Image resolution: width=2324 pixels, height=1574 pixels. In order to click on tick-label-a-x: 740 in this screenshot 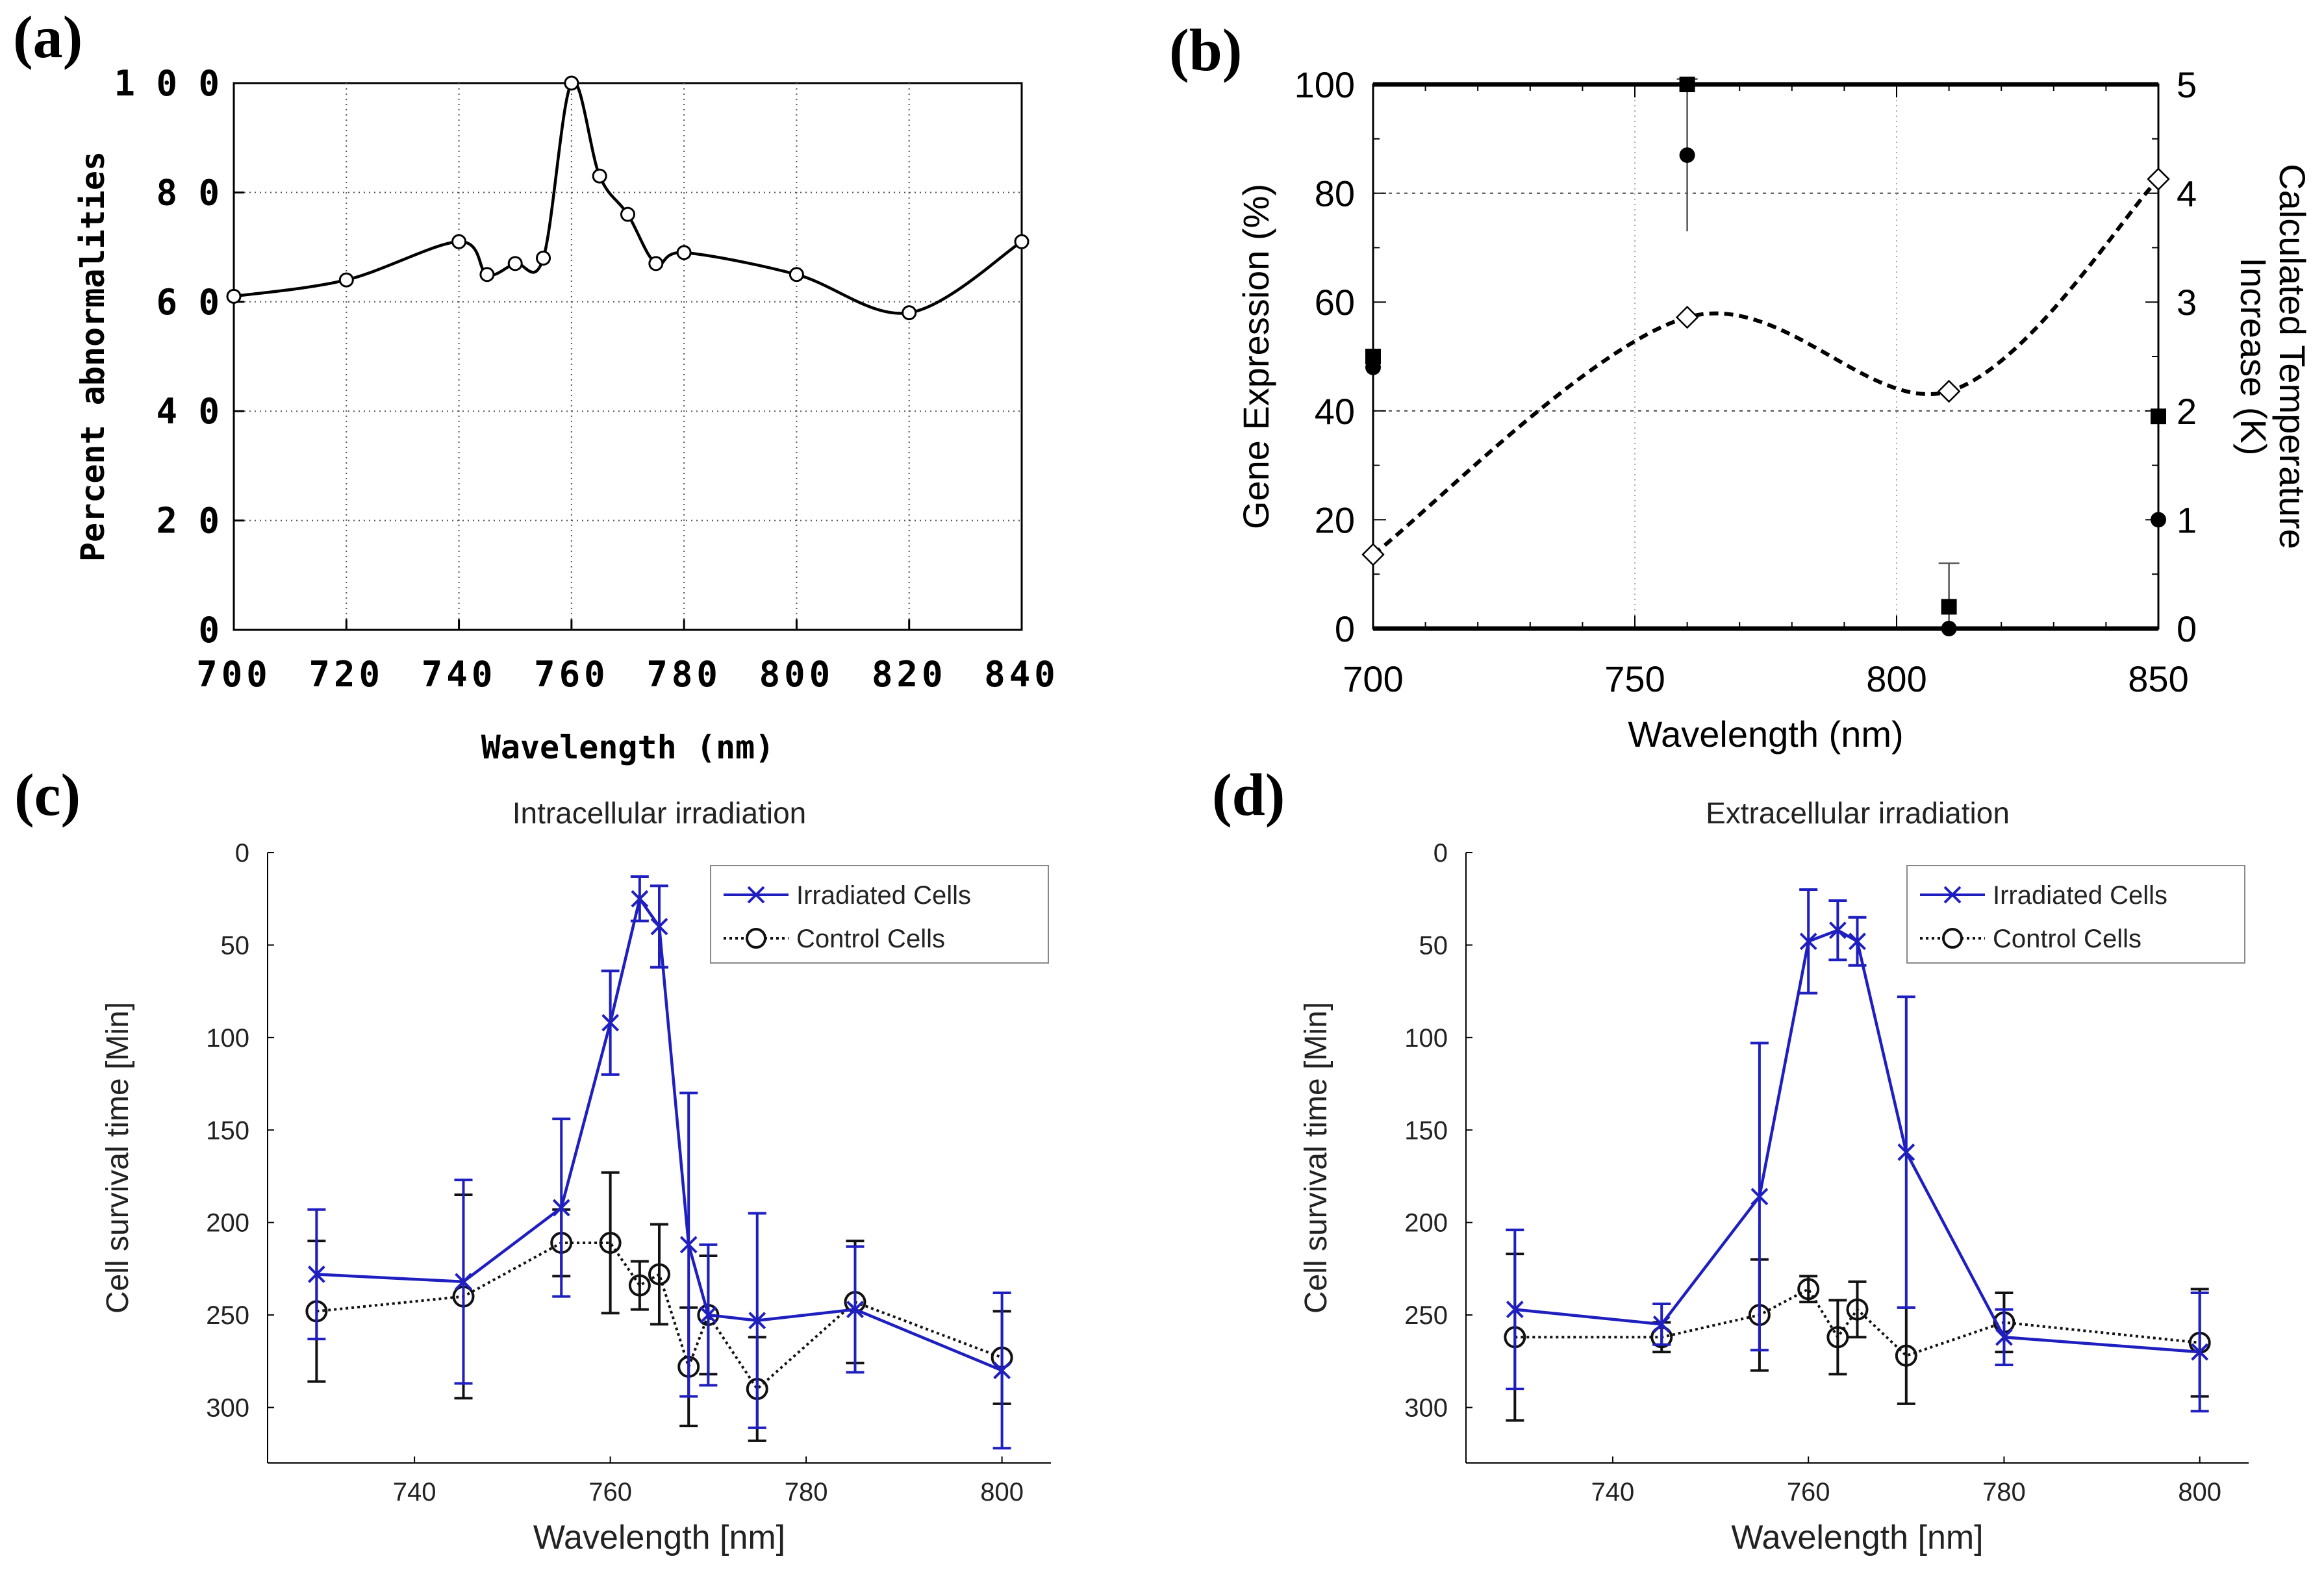, I will do `click(459, 674)`.